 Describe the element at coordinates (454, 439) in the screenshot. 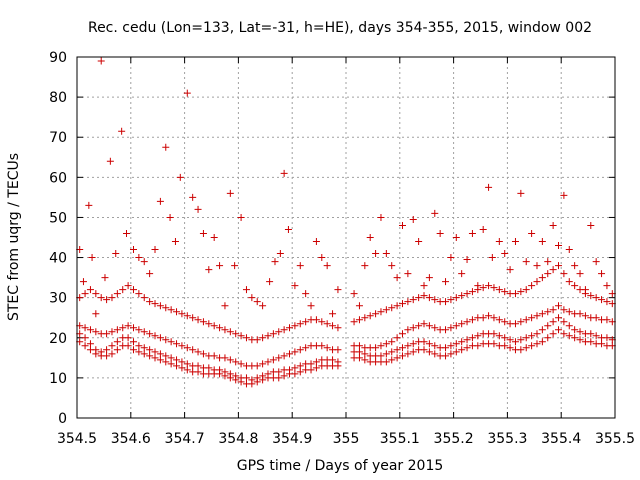

I see `x-tick-label: 355.2` at that location.